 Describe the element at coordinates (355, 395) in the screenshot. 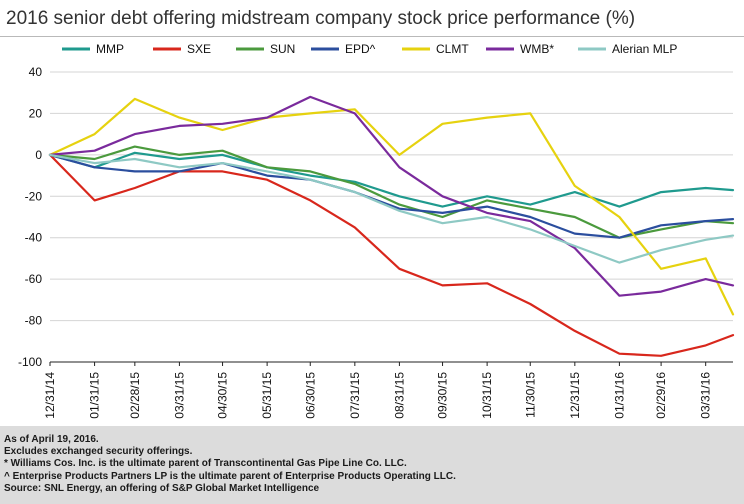

I see `x-tick-label: 07/31/15` at that location.